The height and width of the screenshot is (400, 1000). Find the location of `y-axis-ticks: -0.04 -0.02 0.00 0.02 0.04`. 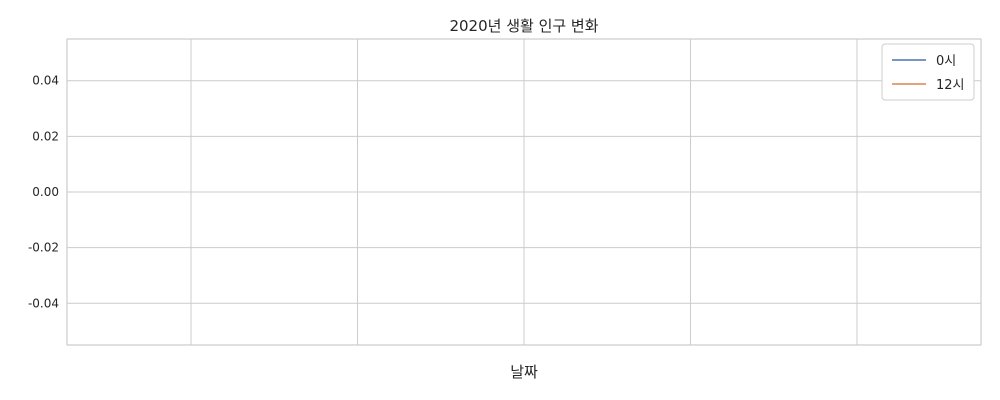

y-axis-ticks: -0.04 -0.02 0.00 0.02 0.04 is located at coordinates (43, 192).